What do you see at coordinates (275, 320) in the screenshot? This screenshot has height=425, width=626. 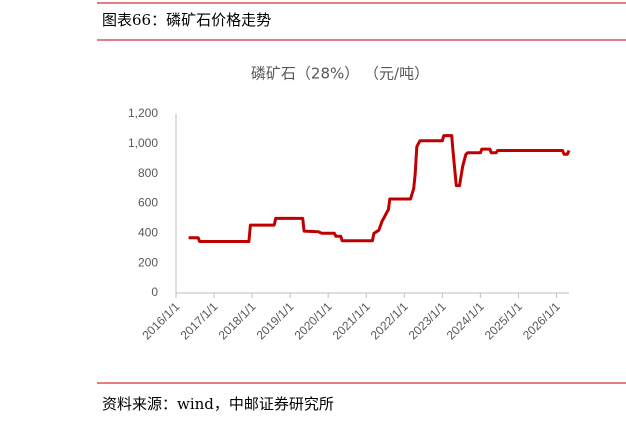 I see `x-tick-label: 2019/1/1` at bounding box center [275, 320].